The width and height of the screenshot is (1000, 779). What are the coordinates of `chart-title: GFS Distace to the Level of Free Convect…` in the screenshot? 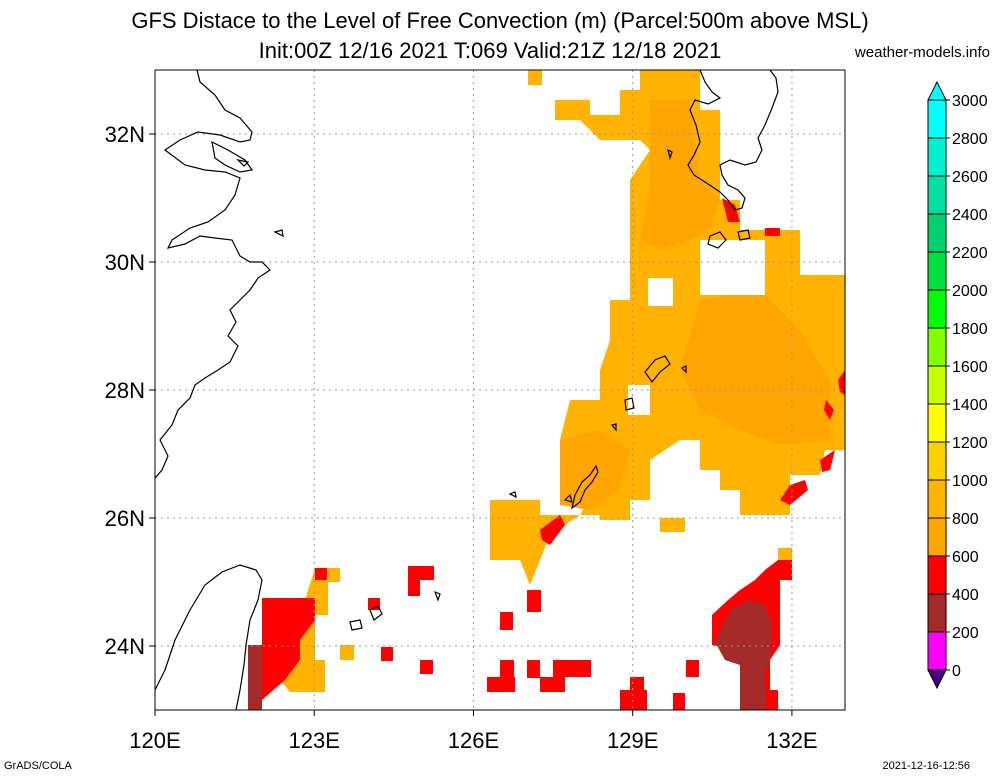 It's located at (500, 20).